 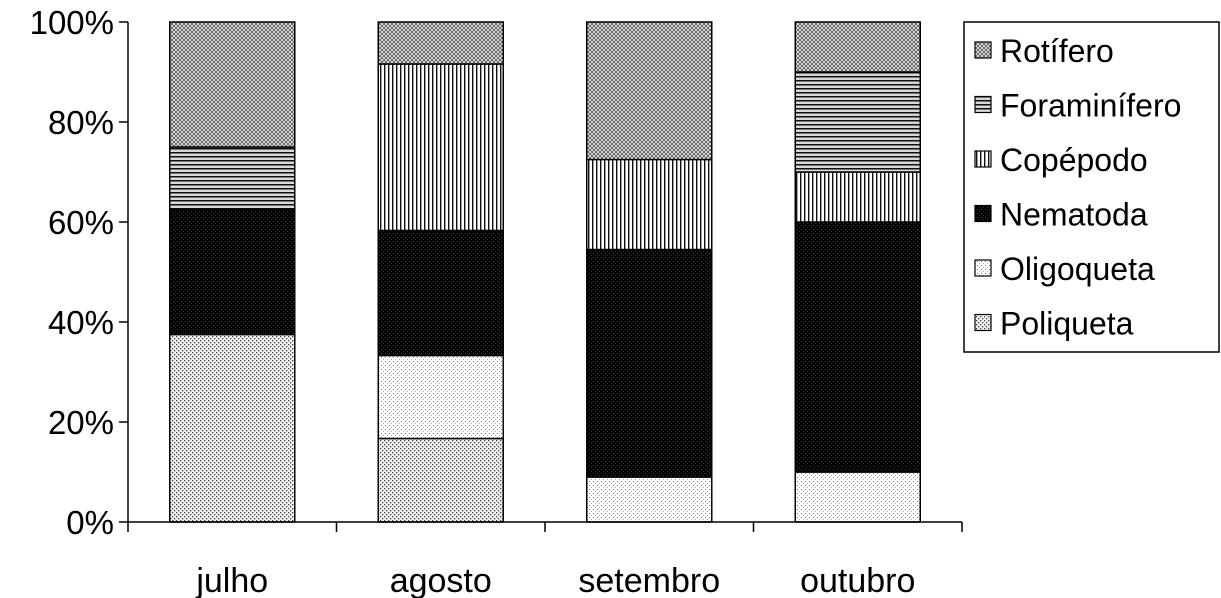 What do you see at coordinates (1074, 160) in the screenshot?
I see `legend-label-copepodo: Copépodo` at bounding box center [1074, 160].